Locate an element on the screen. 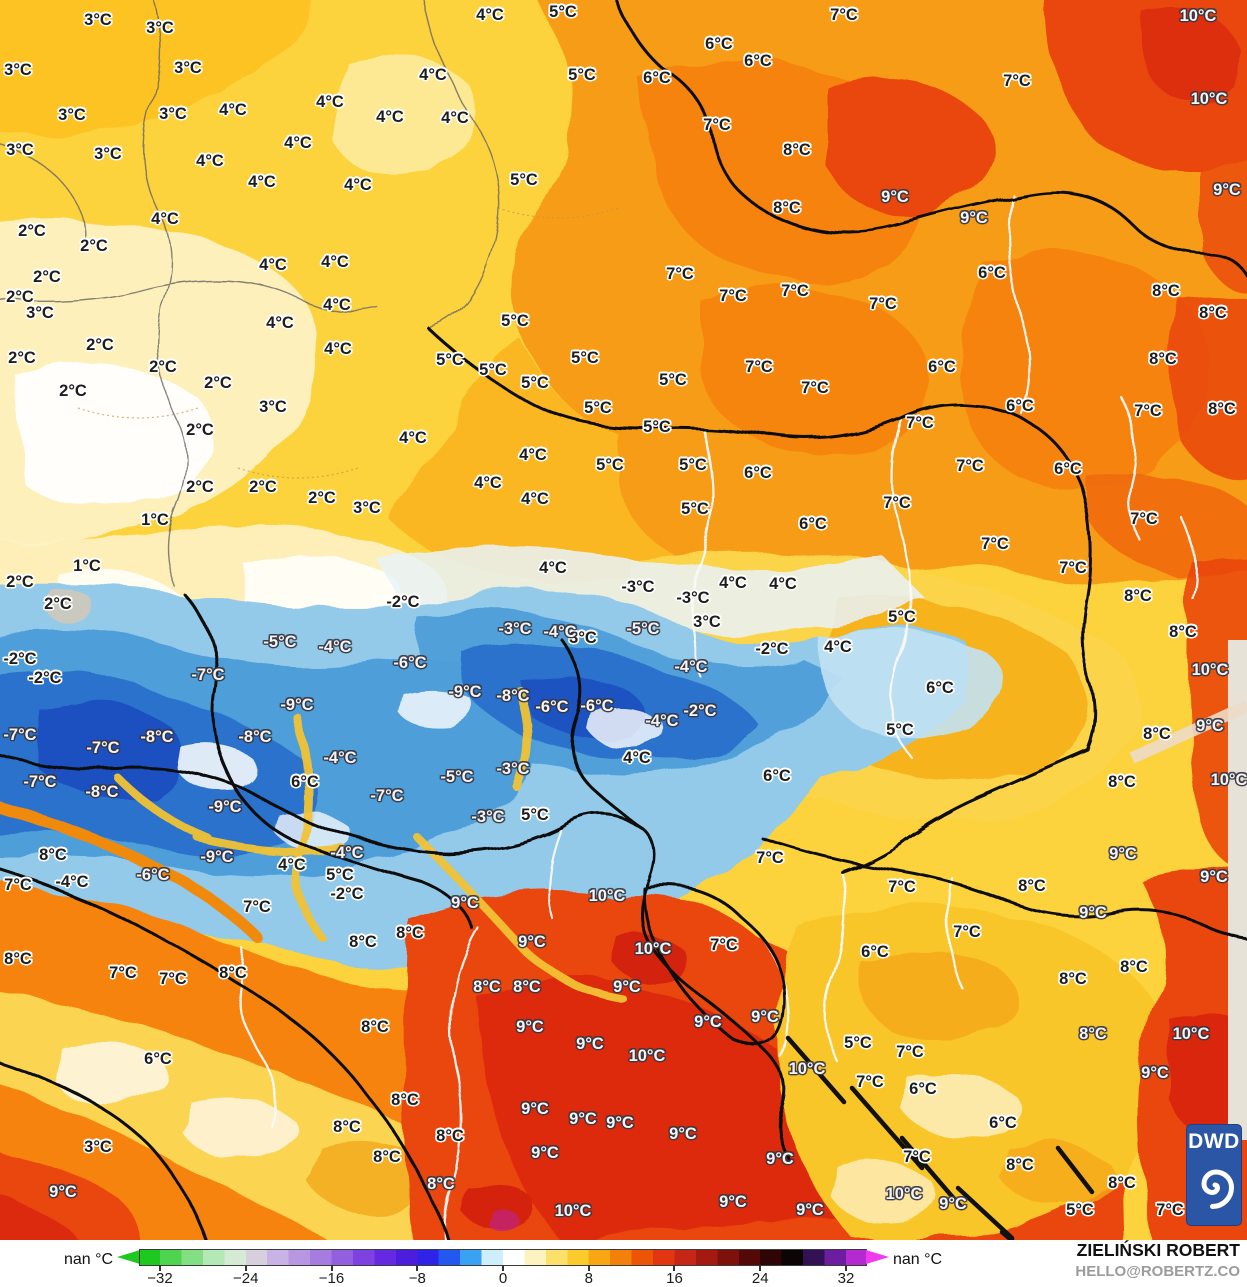 The width and height of the screenshot is (1247, 1287). attribution: ZIELIŃSKI ROBERT HELLO@ROBERTZ.CO is located at coordinates (1157, 1260).